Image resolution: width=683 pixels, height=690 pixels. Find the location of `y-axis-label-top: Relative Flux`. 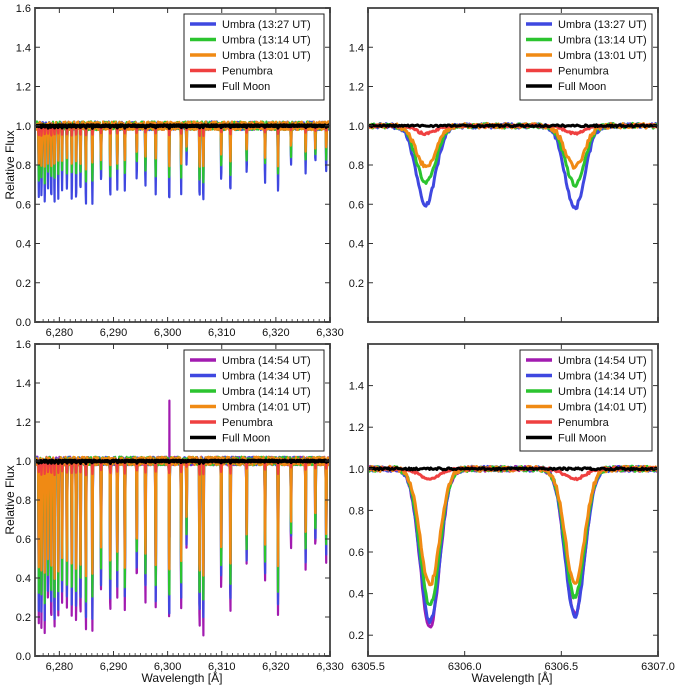

y-axis-label-top: Relative Flux is located at coordinates (10, 164).